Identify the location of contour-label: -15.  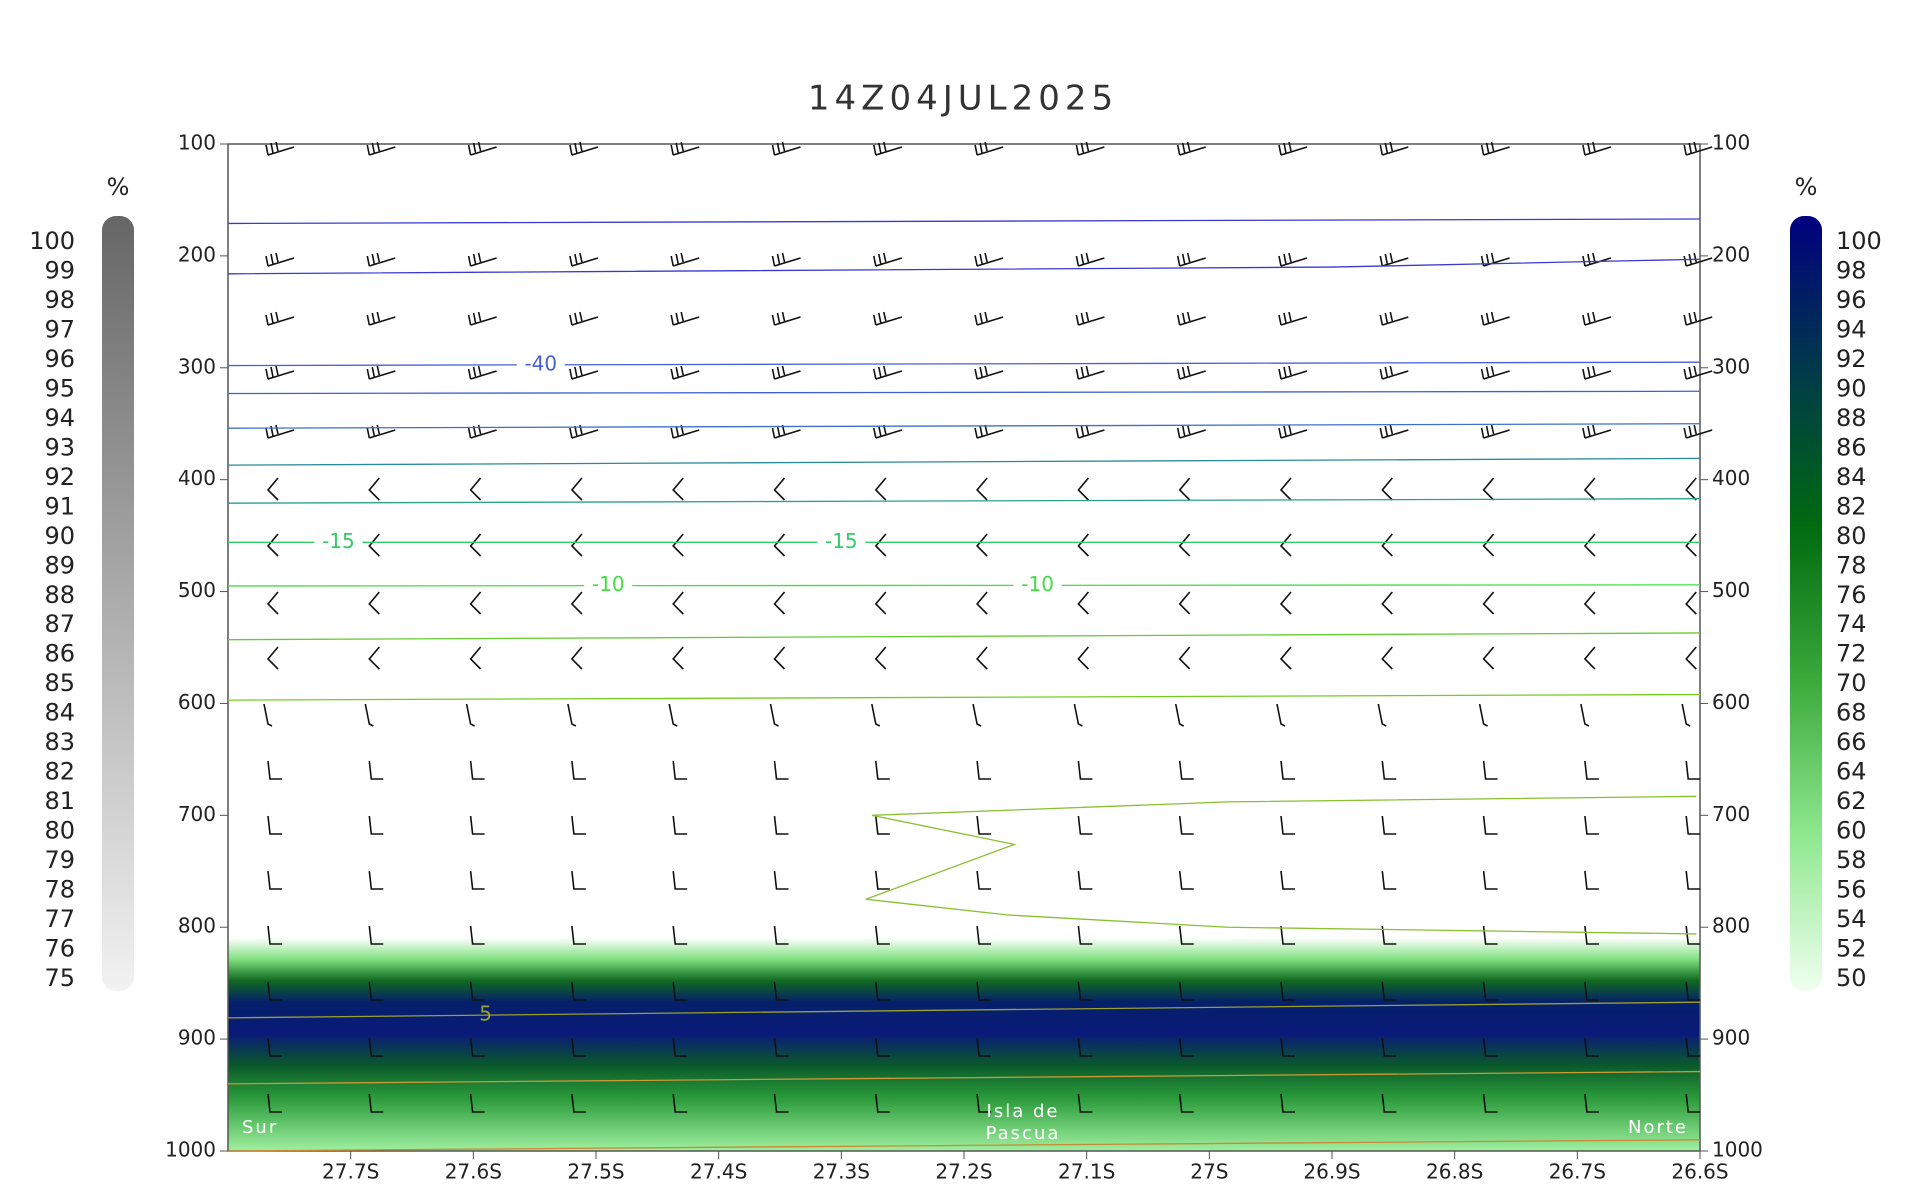
(338, 541).